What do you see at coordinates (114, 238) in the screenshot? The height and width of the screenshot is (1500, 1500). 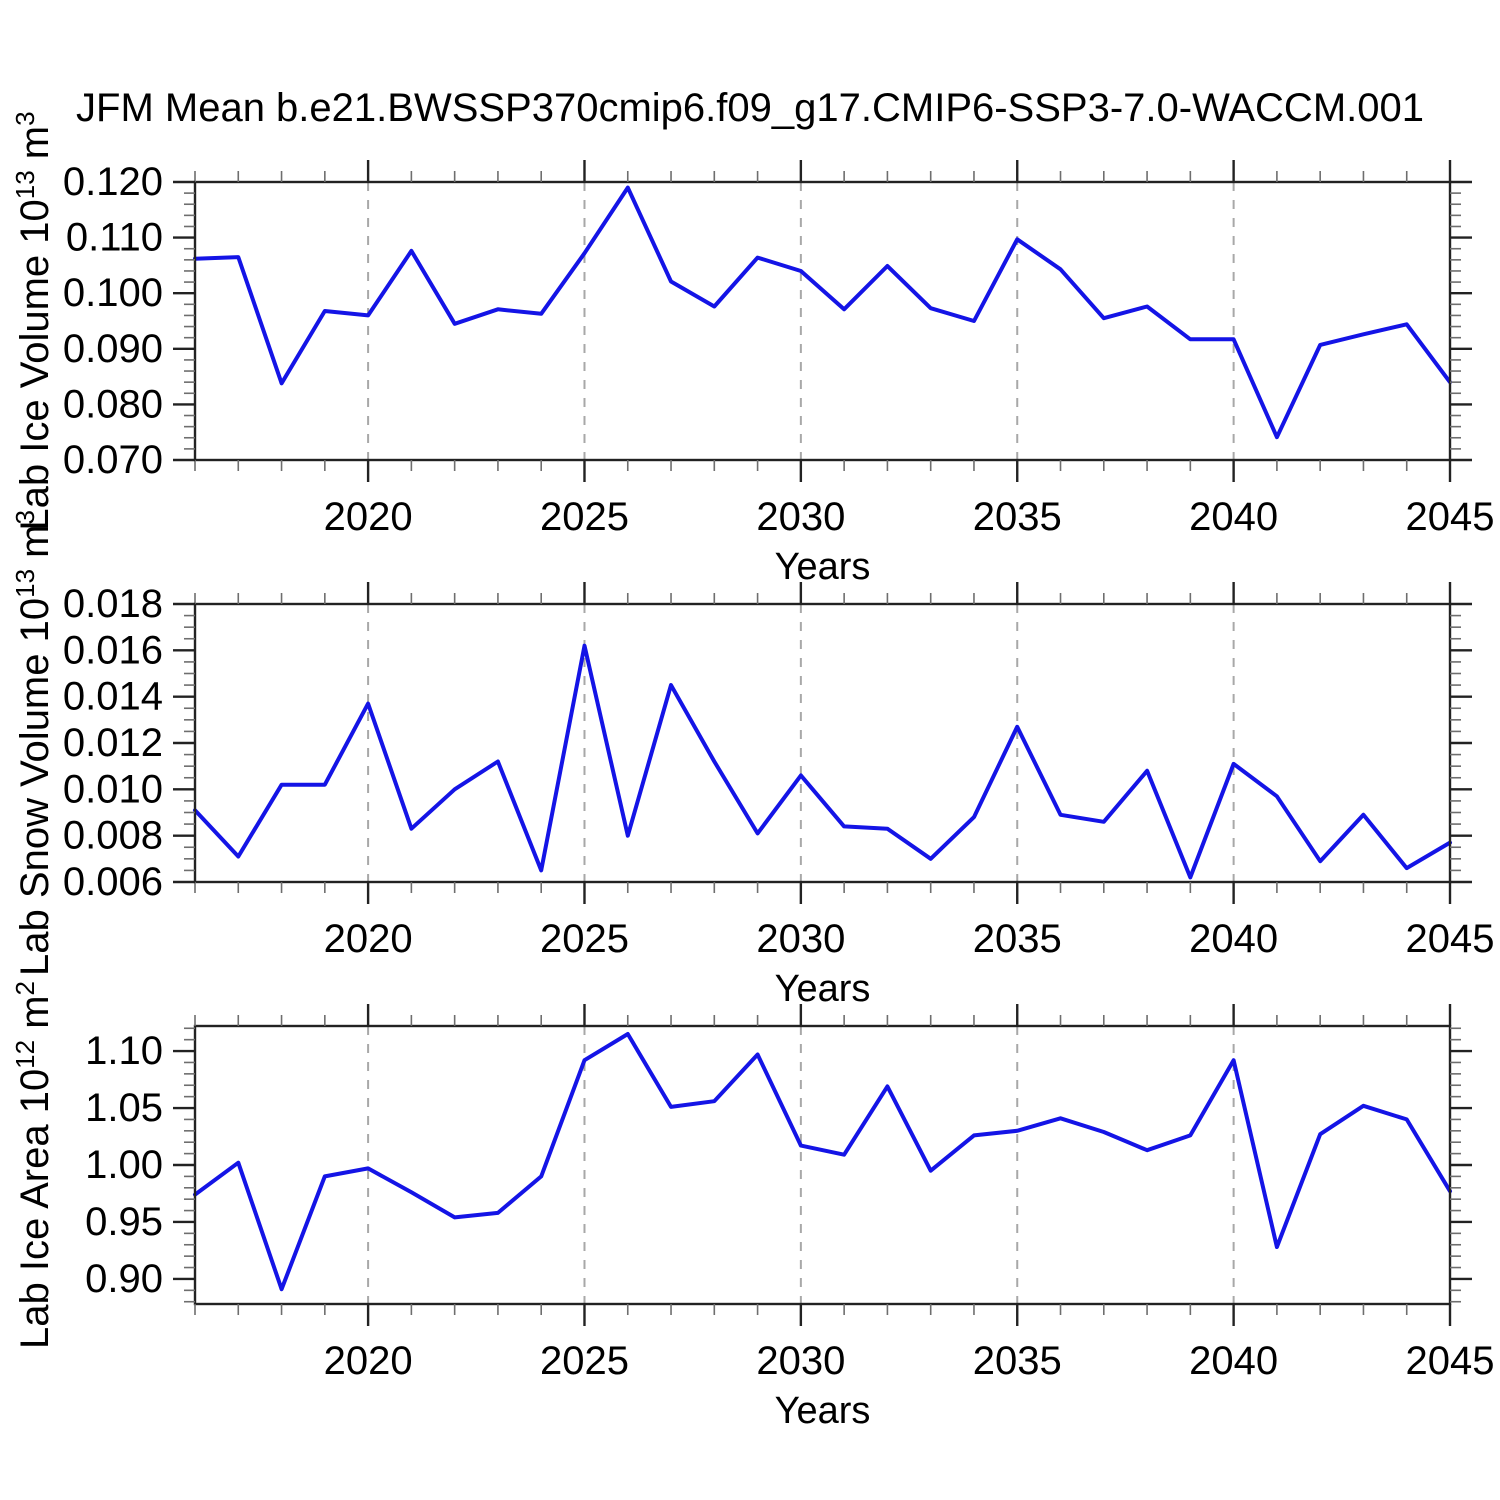 I see `y-tick-label: 0.110` at bounding box center [114, 238].